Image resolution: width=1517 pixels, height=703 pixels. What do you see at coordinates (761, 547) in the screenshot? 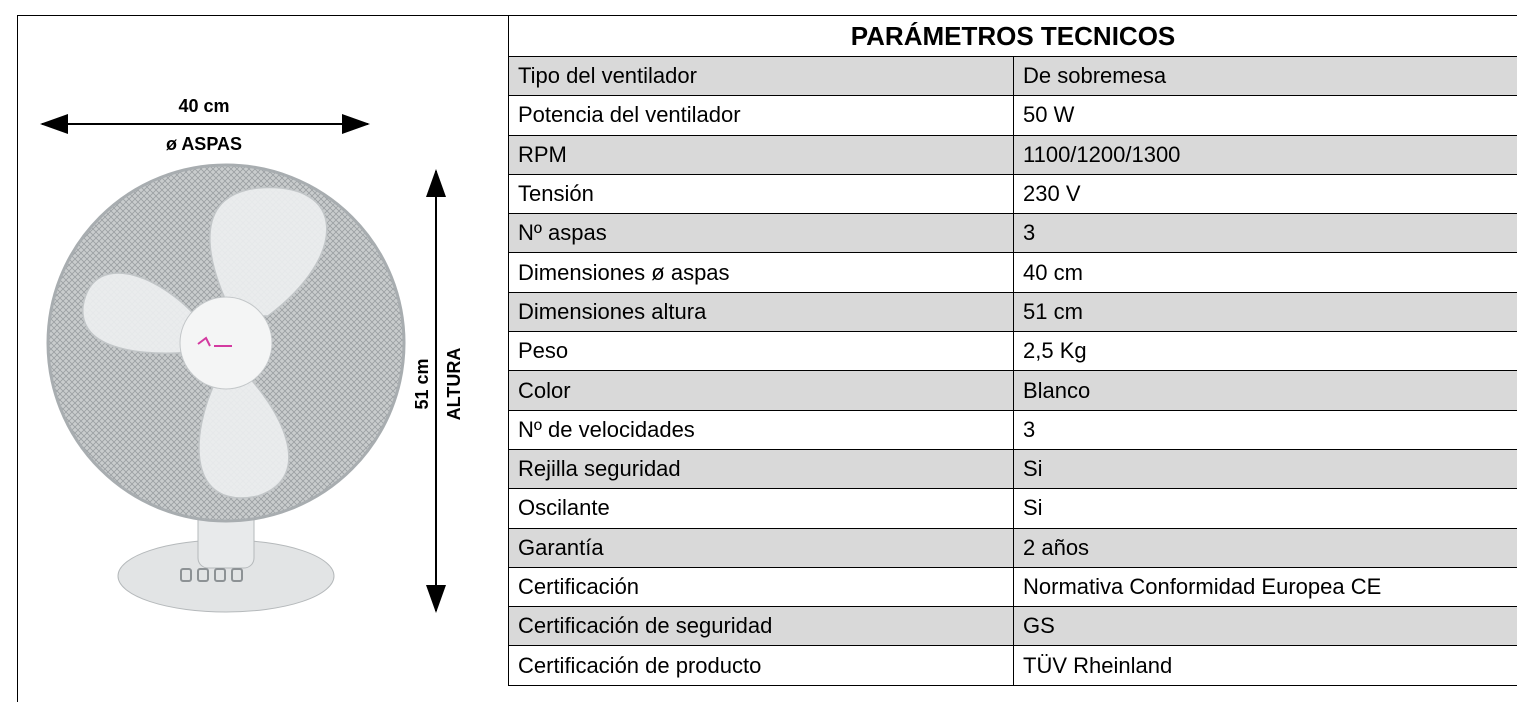
I see `spec-name: Garantía` at bounding box center [761, 547].